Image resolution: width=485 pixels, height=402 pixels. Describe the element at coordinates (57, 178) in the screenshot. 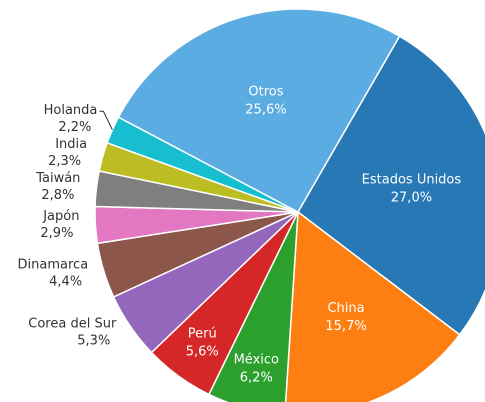

I see `slice-label: Taiwán` at that location.